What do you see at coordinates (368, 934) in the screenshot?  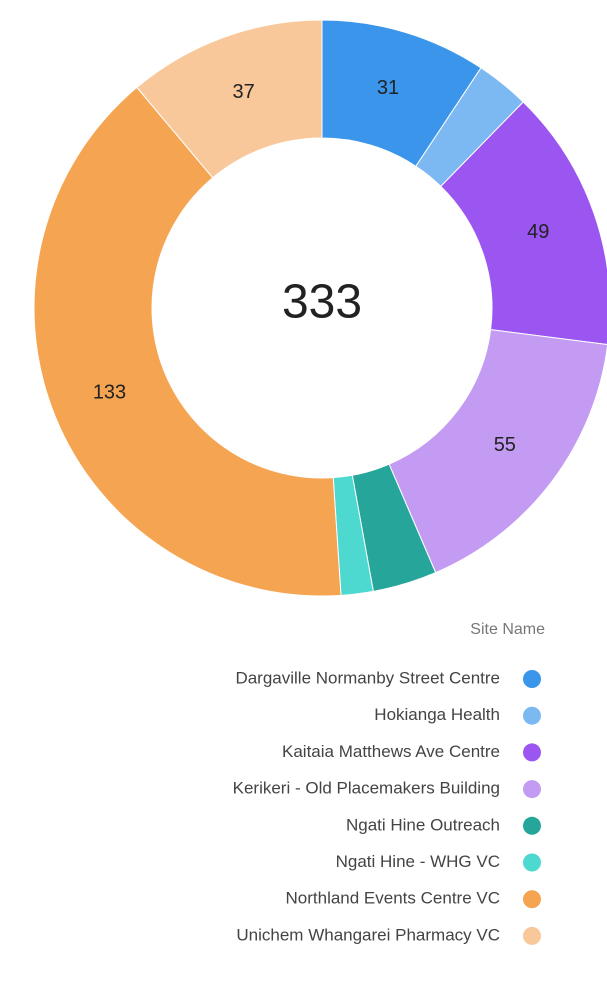 I see `legend-label: Unichem Whangarei Pharmacy VC` at bounding box center [368, 934].